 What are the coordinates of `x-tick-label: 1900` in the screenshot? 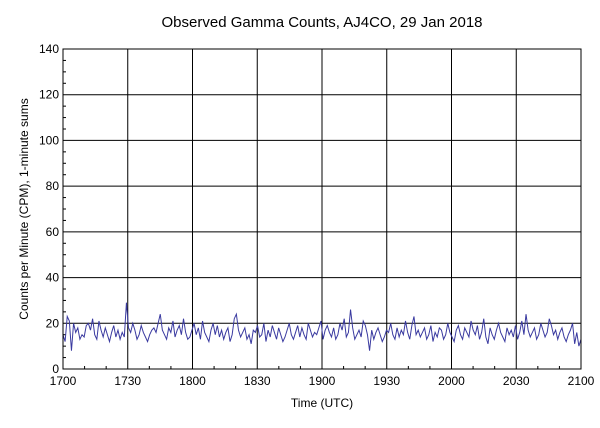 It's located at (322, 381).